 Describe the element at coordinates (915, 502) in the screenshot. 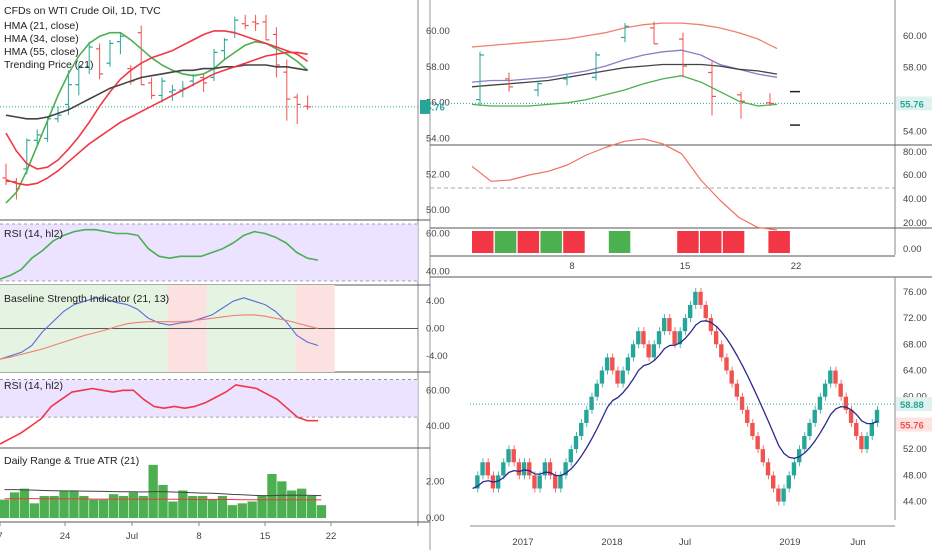

I see `y-tick-label: 44.00` at that location.